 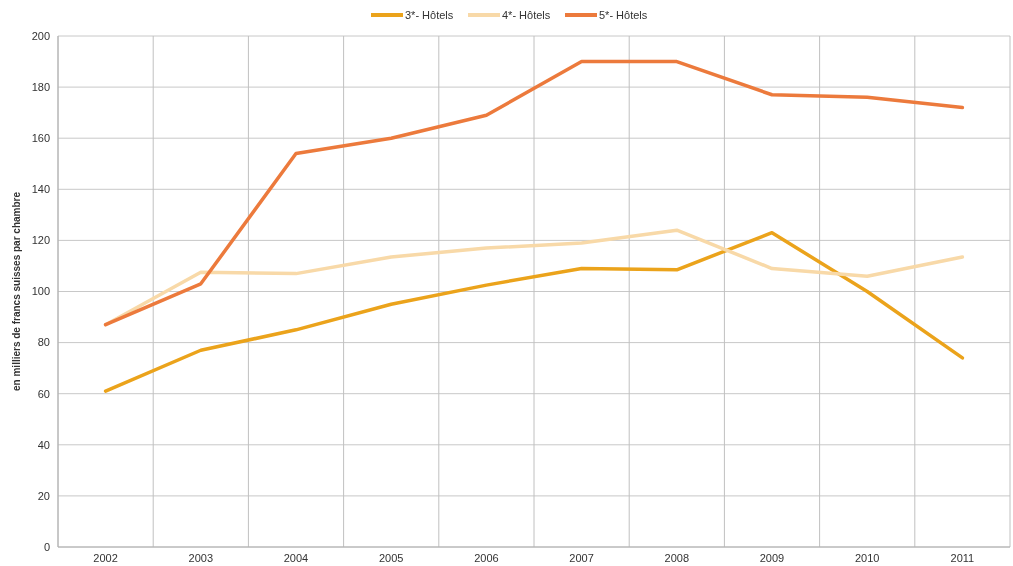 What do you see at coordinates (43, 393) in the screenshot?
I see `y-tick-label: 60` at bounding box center [43, 393].